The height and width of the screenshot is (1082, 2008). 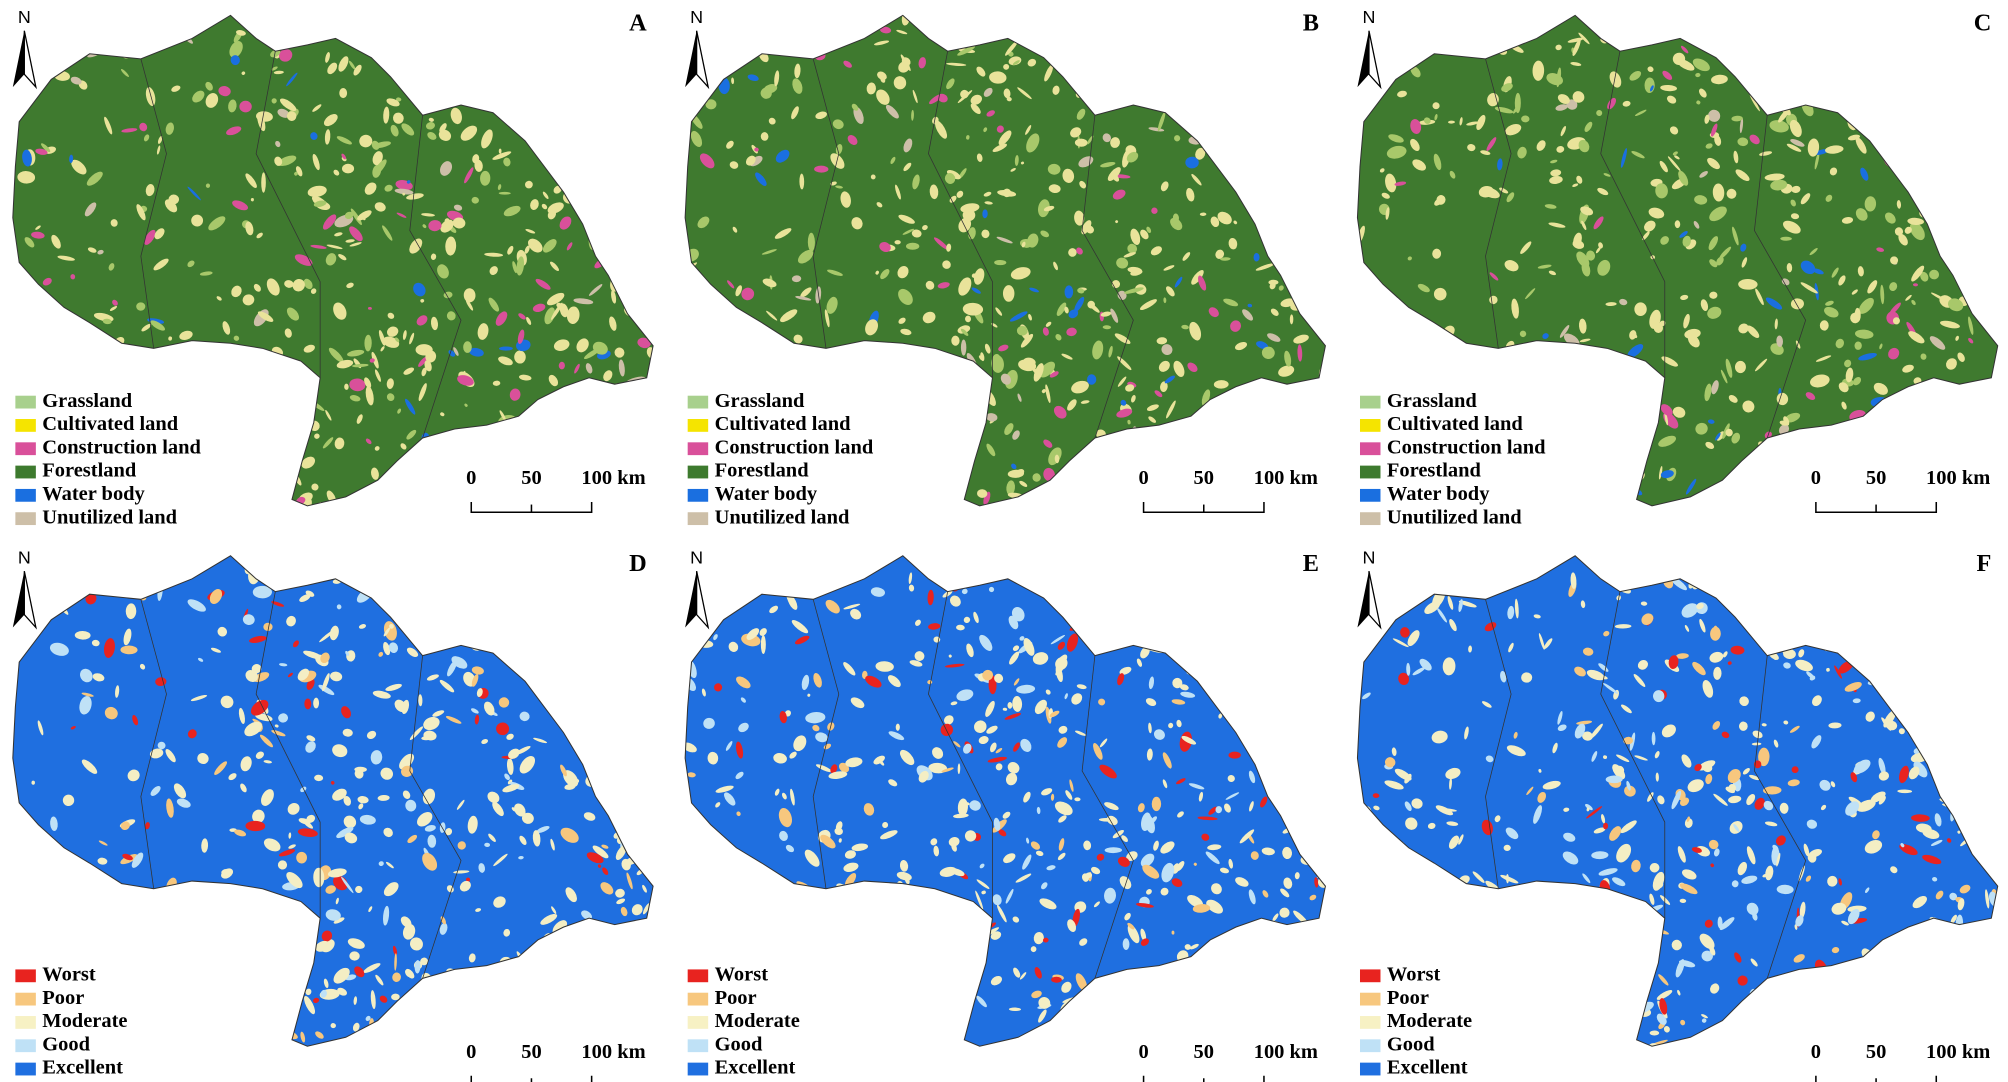 I want to click on boundary, so click(x=1498, y=744).